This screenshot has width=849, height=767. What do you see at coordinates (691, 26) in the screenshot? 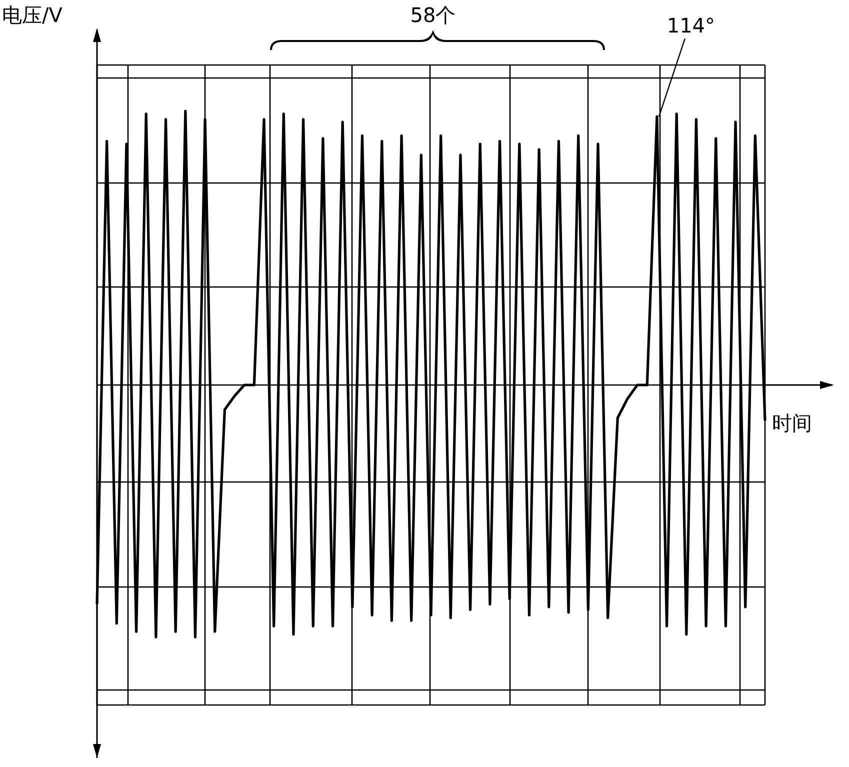
I see `text: 114°` at bounding box center [691, 26].